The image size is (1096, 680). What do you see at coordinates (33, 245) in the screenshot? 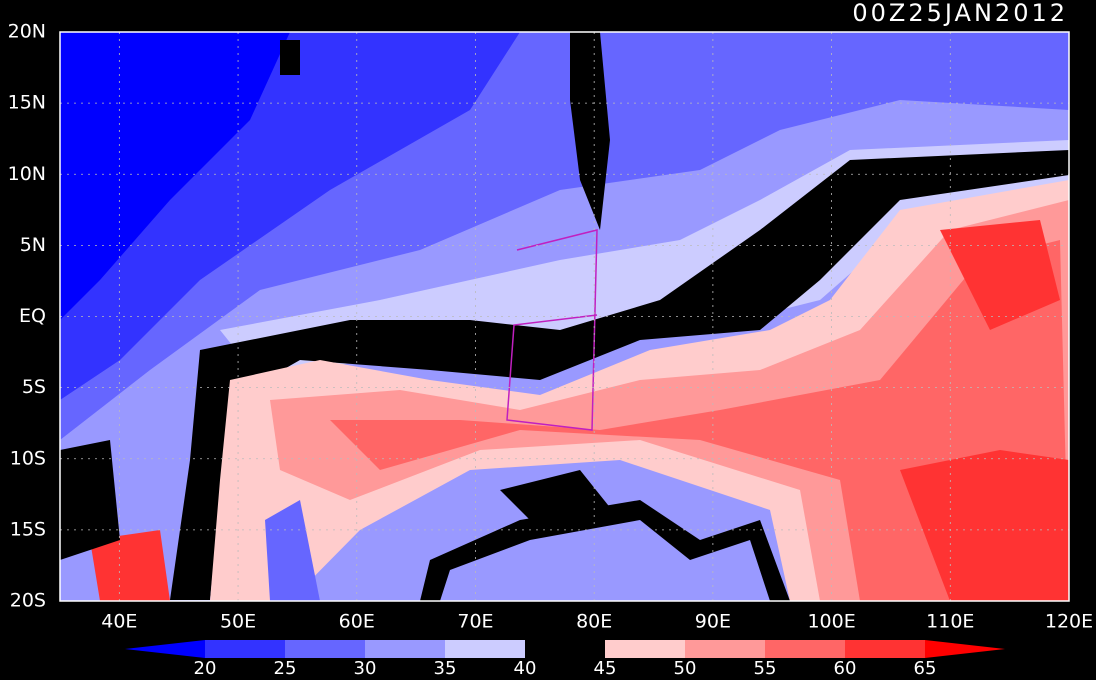
I see `lat-label: 5N` at bounding box center [33, 245].